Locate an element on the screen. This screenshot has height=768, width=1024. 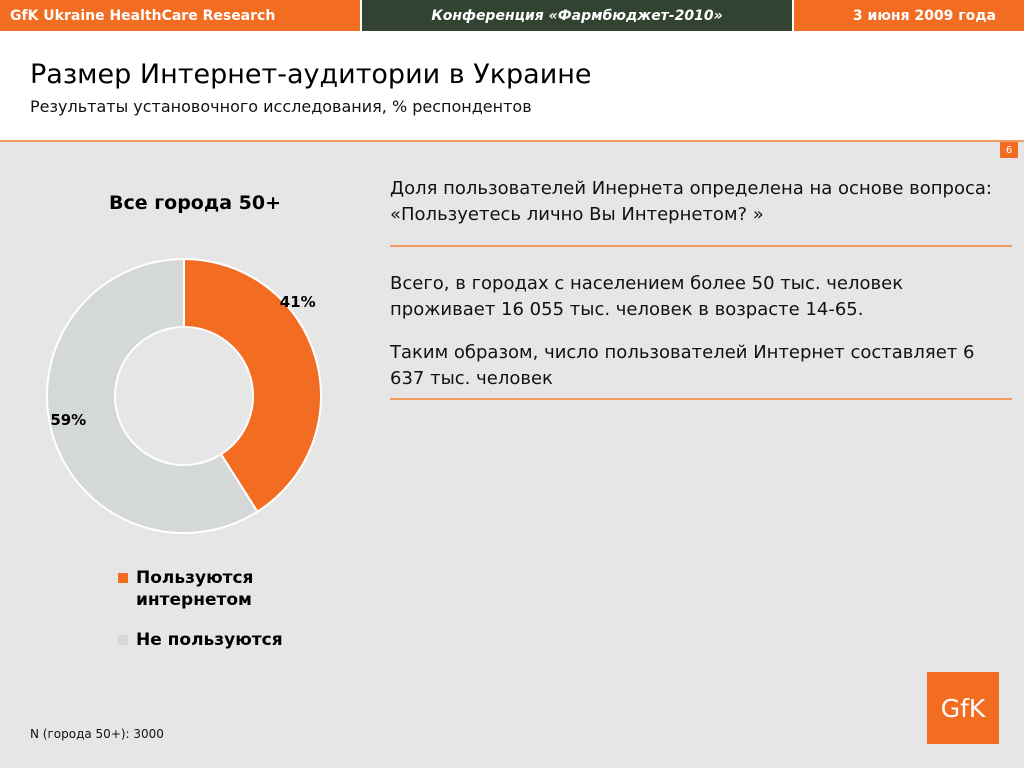
legend-swatch-nonusers is located at coordinates (123, 640).